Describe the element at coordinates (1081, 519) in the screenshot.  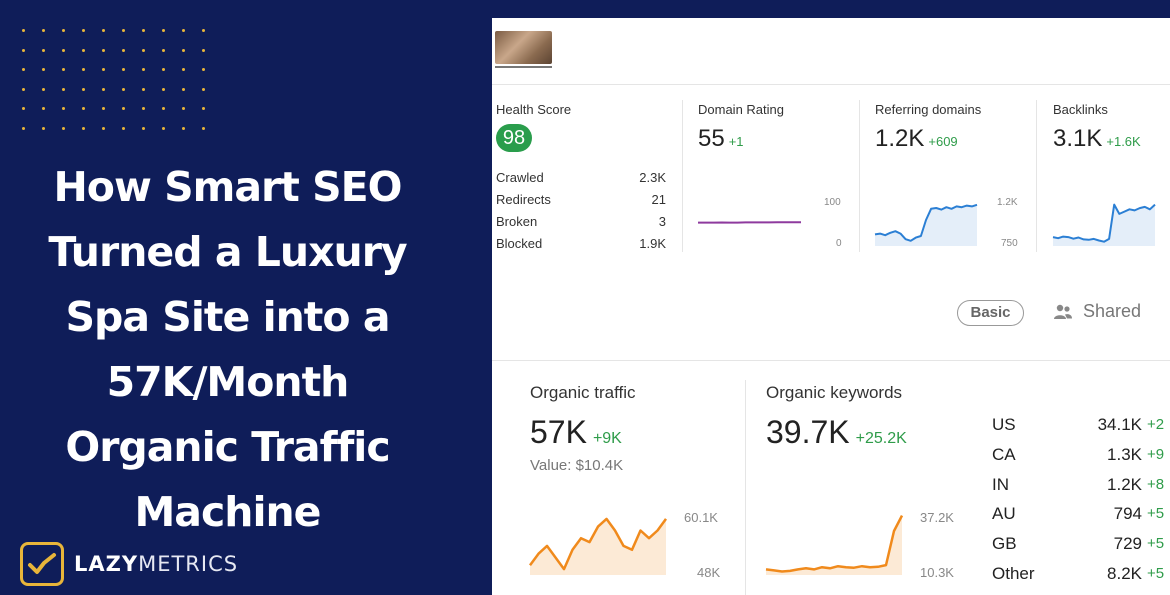
I see `country-row: AU 794 +5` at that location.